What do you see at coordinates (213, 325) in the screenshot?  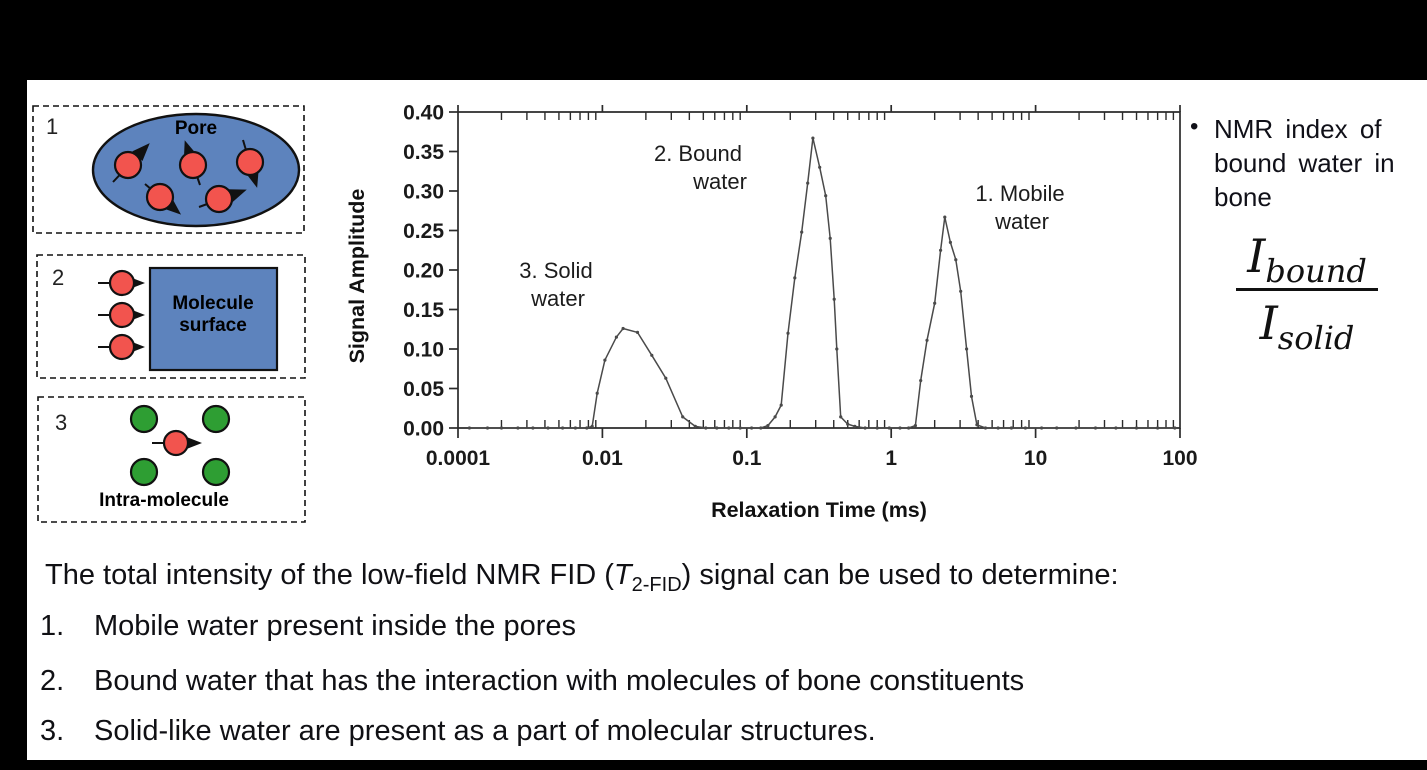 I see `molecule-surface-label-2: surface` at bounding box center [213, 325].